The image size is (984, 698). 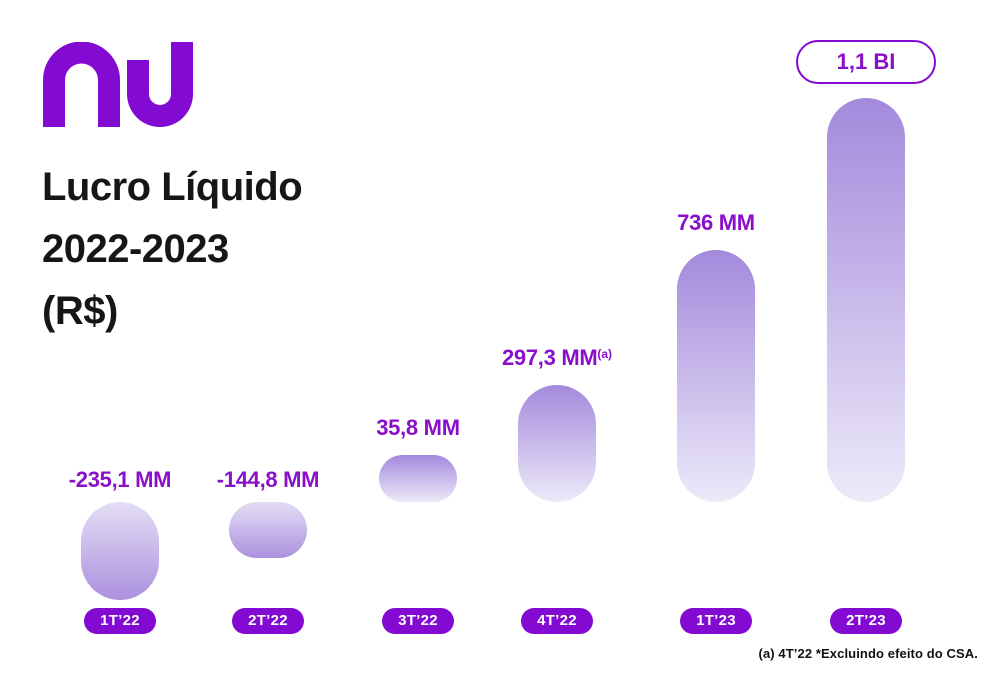 I want to click on value-label-3t22: 35,8 MM, so click(x=418, y=427).